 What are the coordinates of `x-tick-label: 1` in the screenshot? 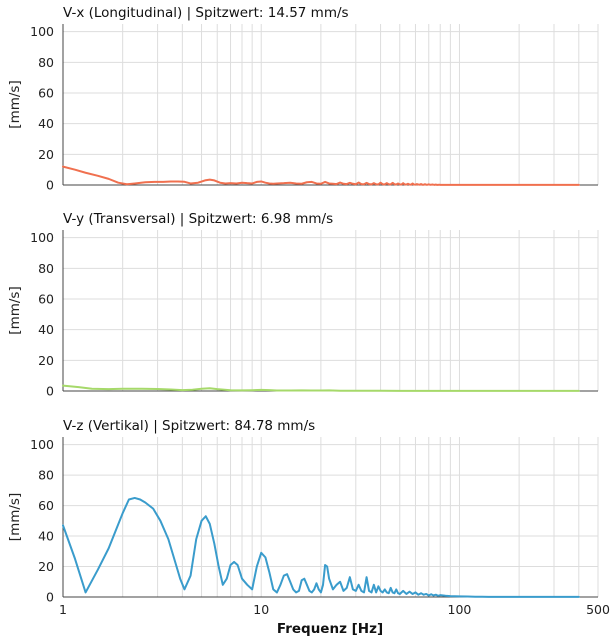 It's located at (63, 609).